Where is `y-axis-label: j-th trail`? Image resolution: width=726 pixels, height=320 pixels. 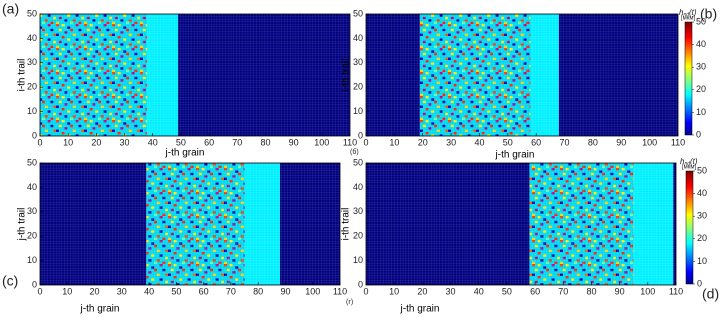 y-axis-label: j-th trail is located at coordinates (22, 225).